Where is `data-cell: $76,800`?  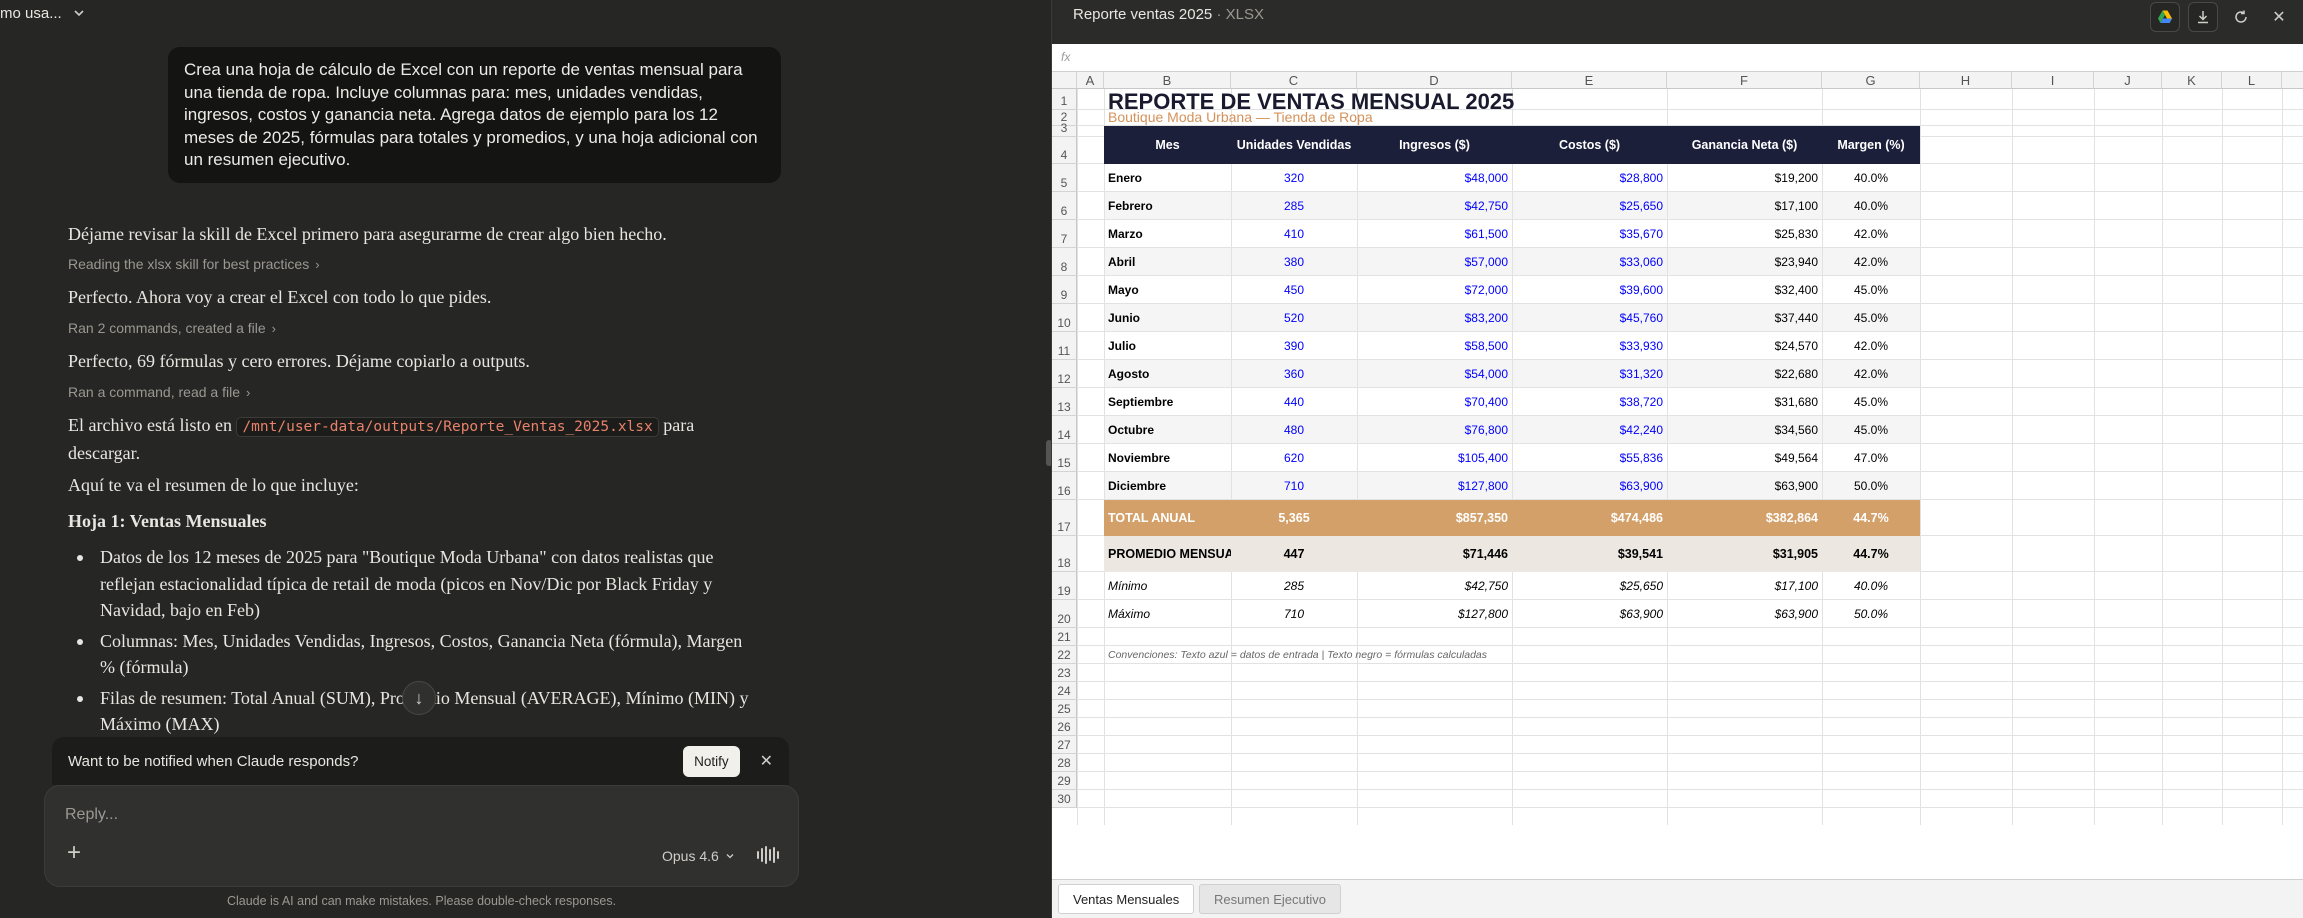
data-cell: $76,800 is located at coordinates (1486, 430).